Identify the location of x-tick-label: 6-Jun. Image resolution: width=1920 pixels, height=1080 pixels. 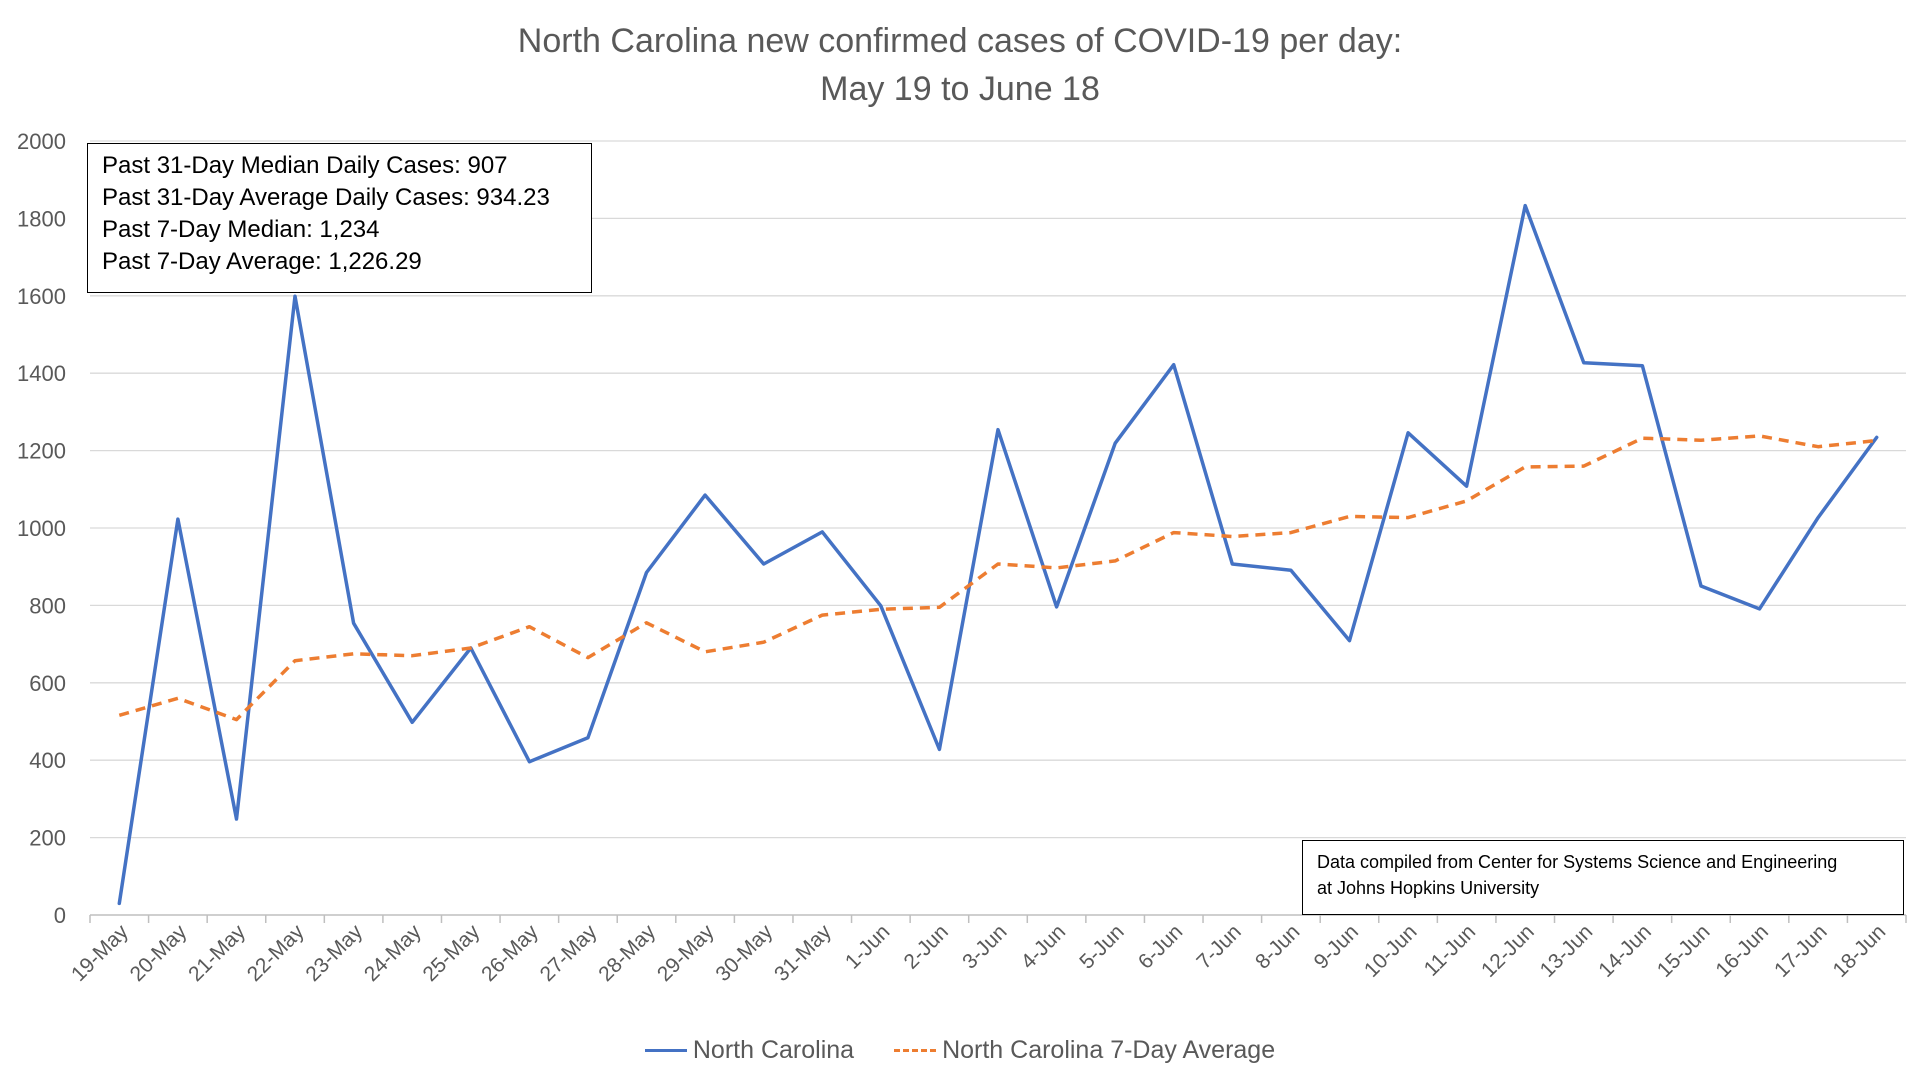
(1160, 946).